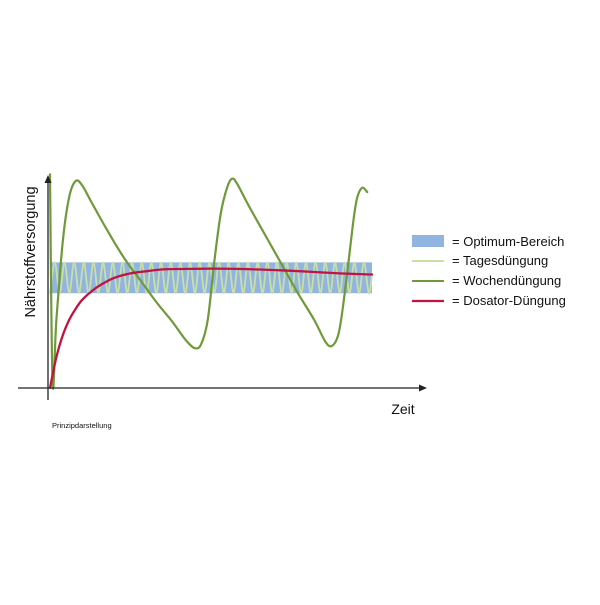 This screenshot has height=605, width=600. I want to click on chart-note: Prinzipdarstellung, so click(82, 425).